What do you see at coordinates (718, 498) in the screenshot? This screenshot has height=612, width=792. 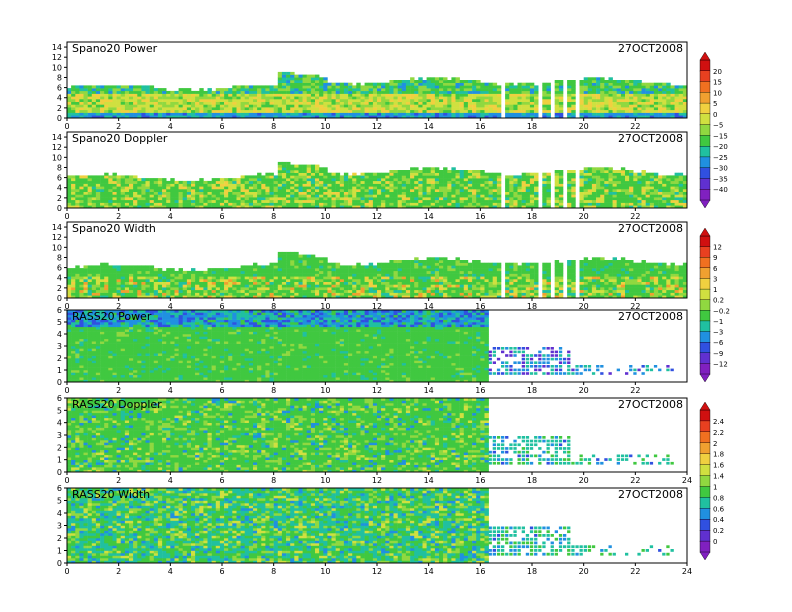 I see `colorbar-label: 0.8` at bounding box center [718, 498].